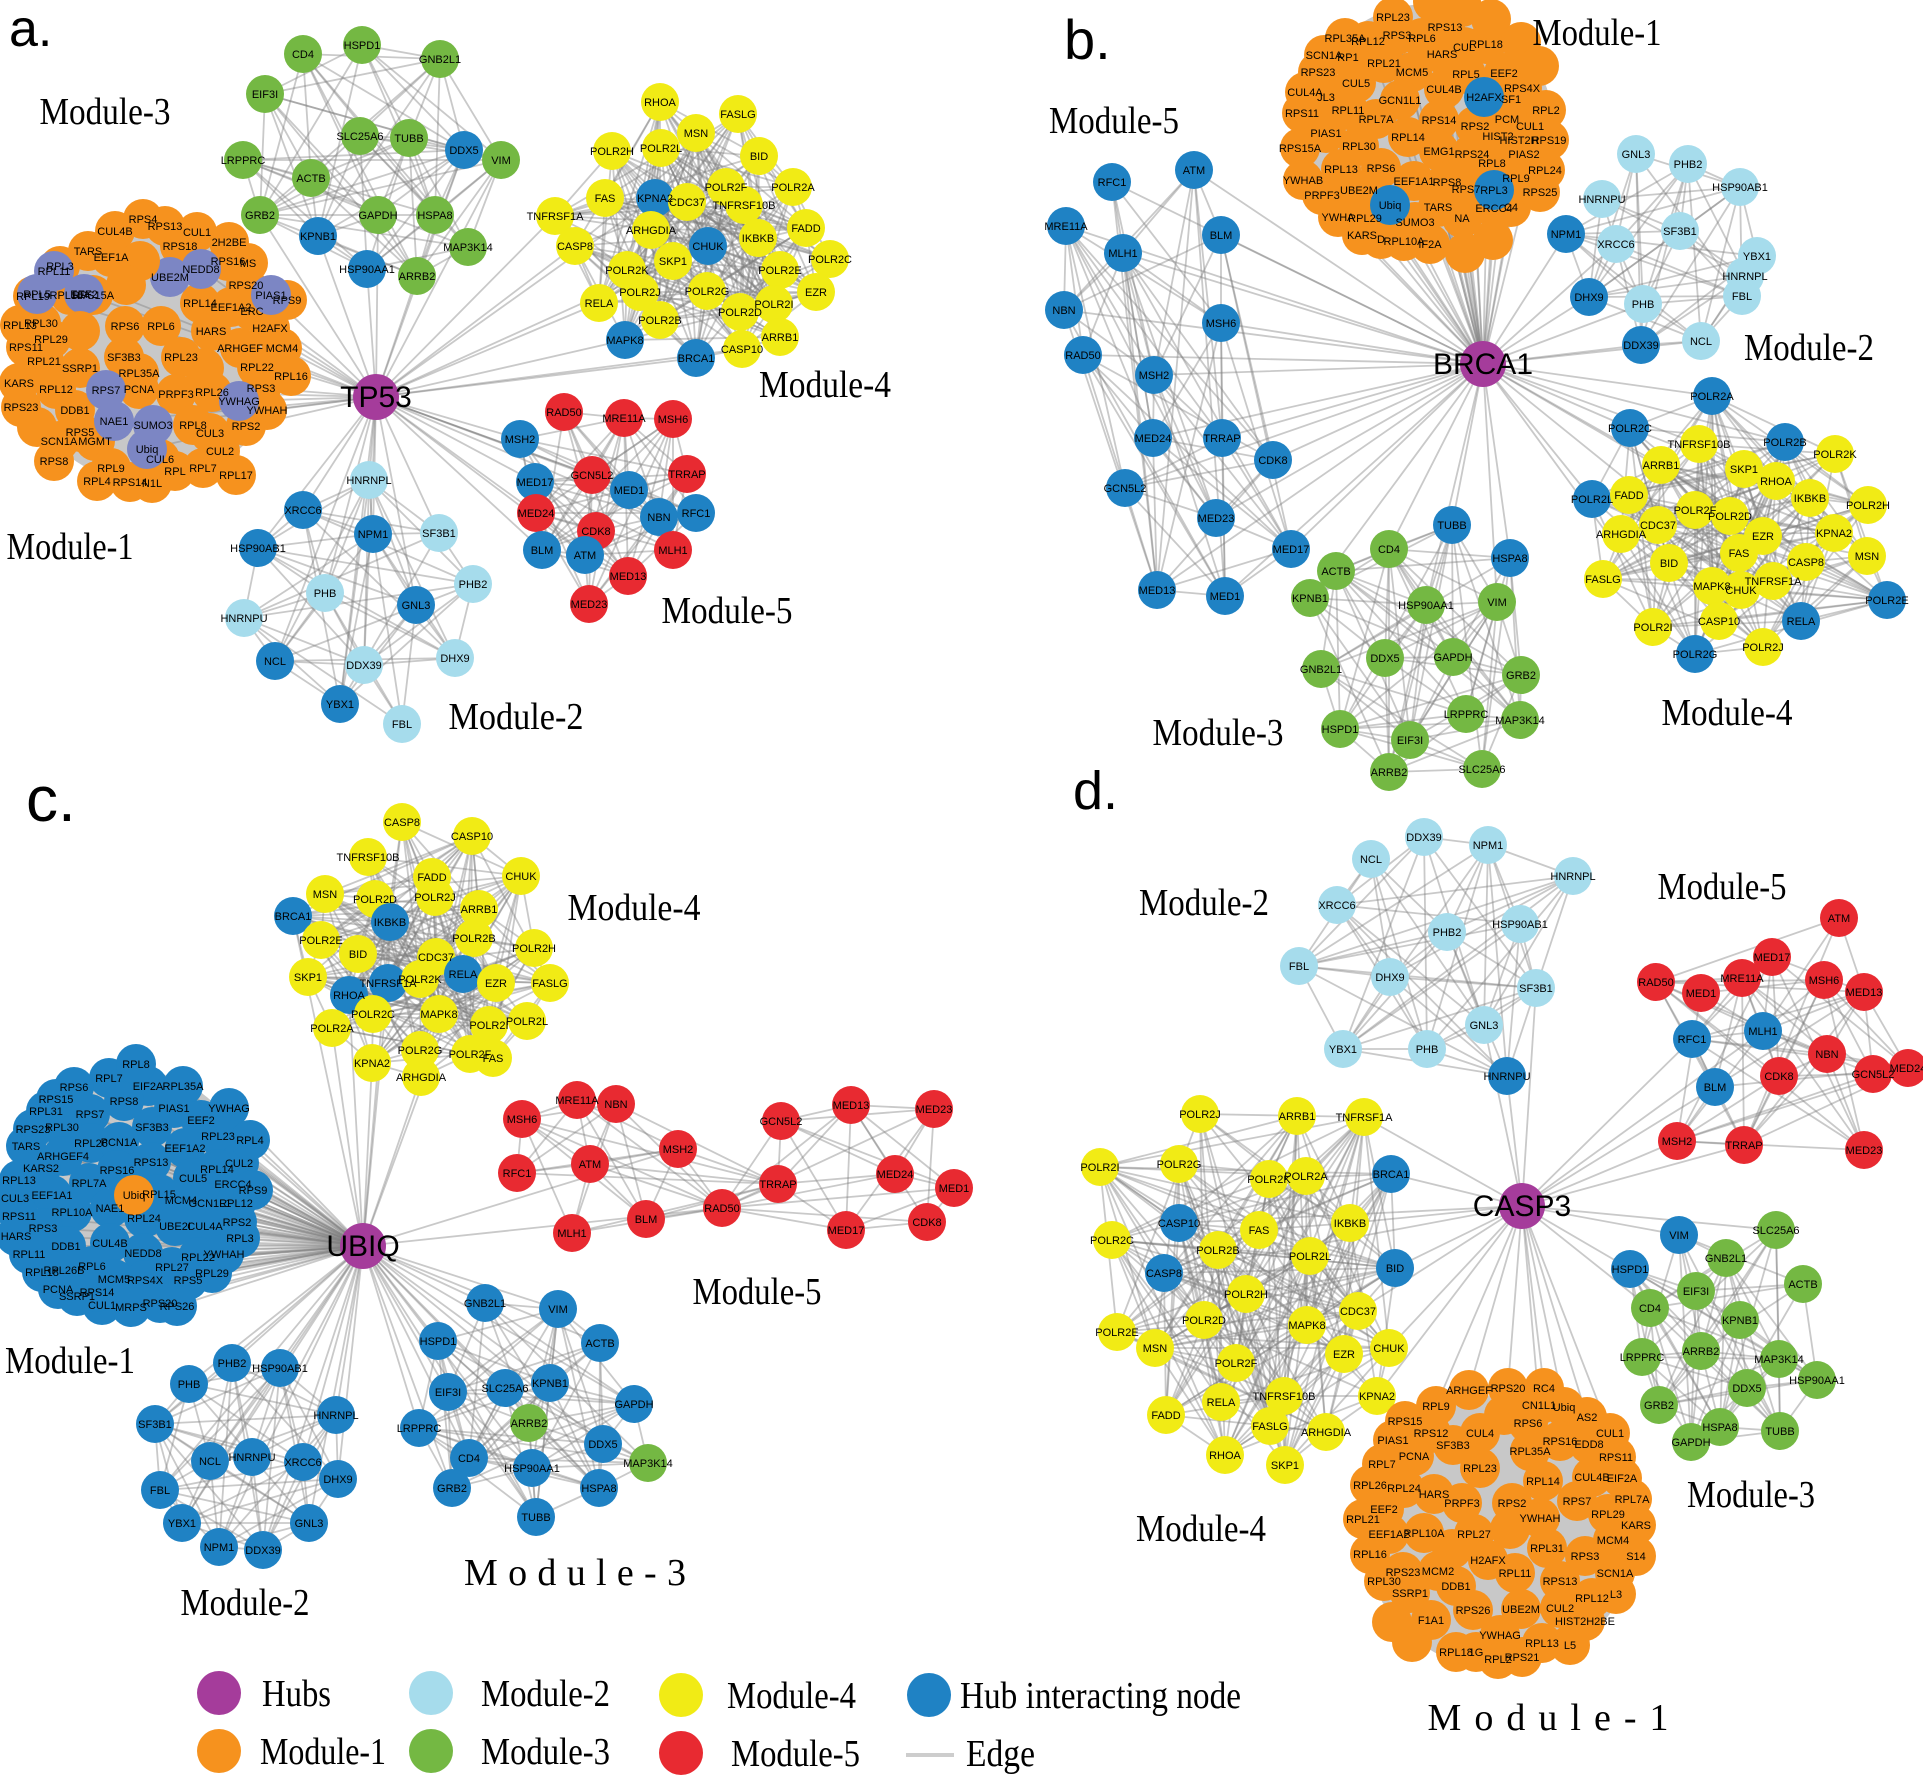 This screenshot has height=1780, width=1923. What do you see at coordinates (1474, 1535) in the screenshot?
I see `svg-text: RPL27` at bounding box center [1474, 1535].